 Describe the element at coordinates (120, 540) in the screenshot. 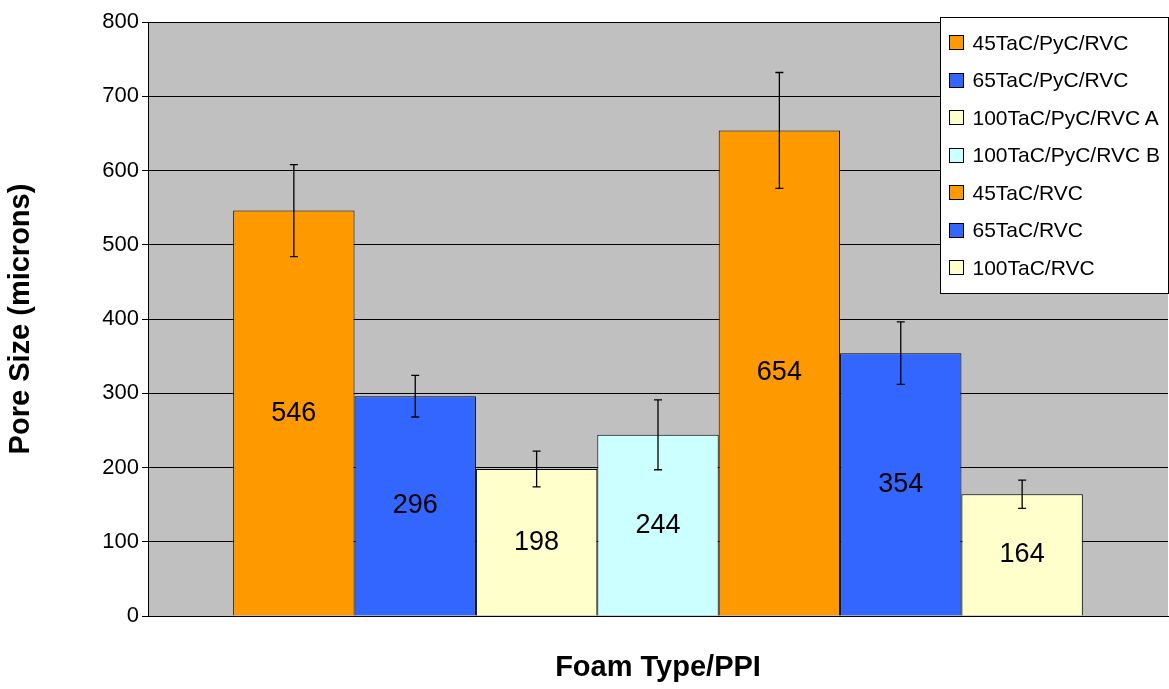

I see `y-tick-label: 100` at that location.